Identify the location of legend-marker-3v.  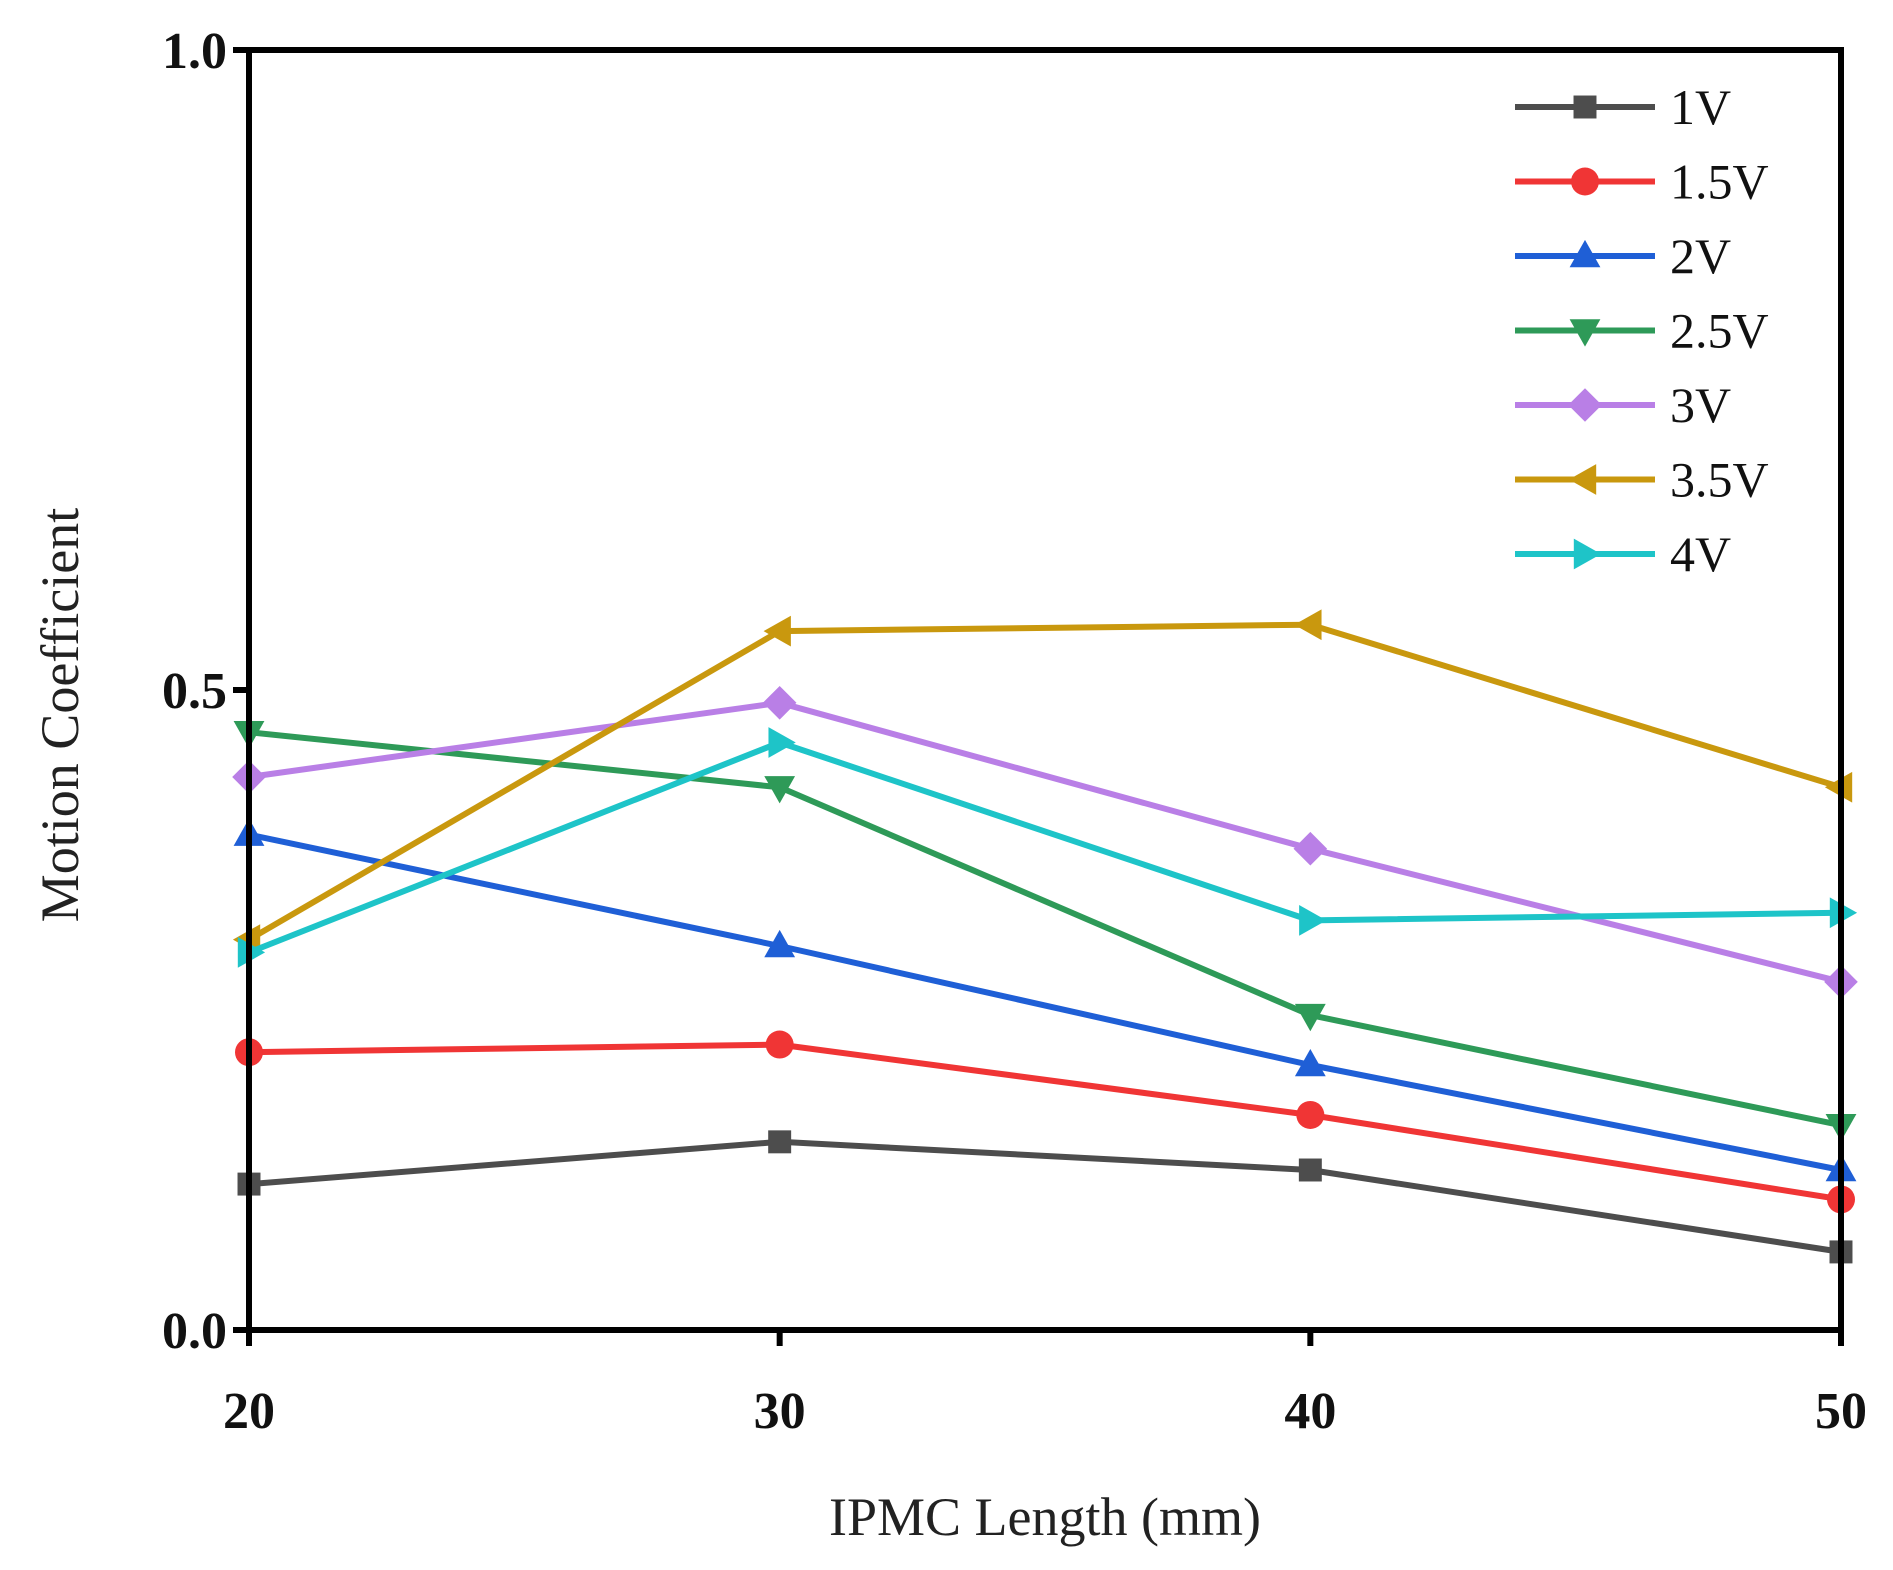
(1585, 405).